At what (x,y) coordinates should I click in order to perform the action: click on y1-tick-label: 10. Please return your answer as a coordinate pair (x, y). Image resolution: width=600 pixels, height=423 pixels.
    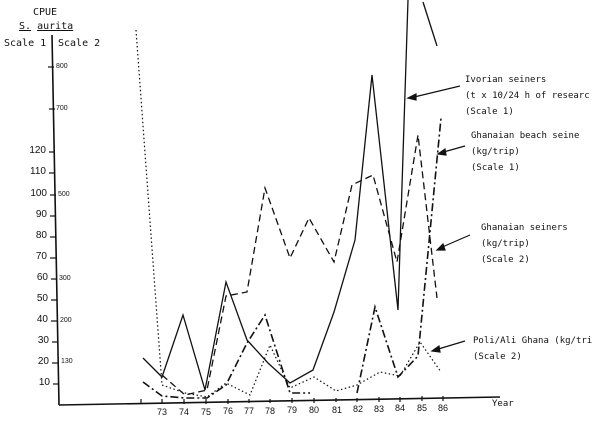
    Looking at the image, I should click on (44, 382).